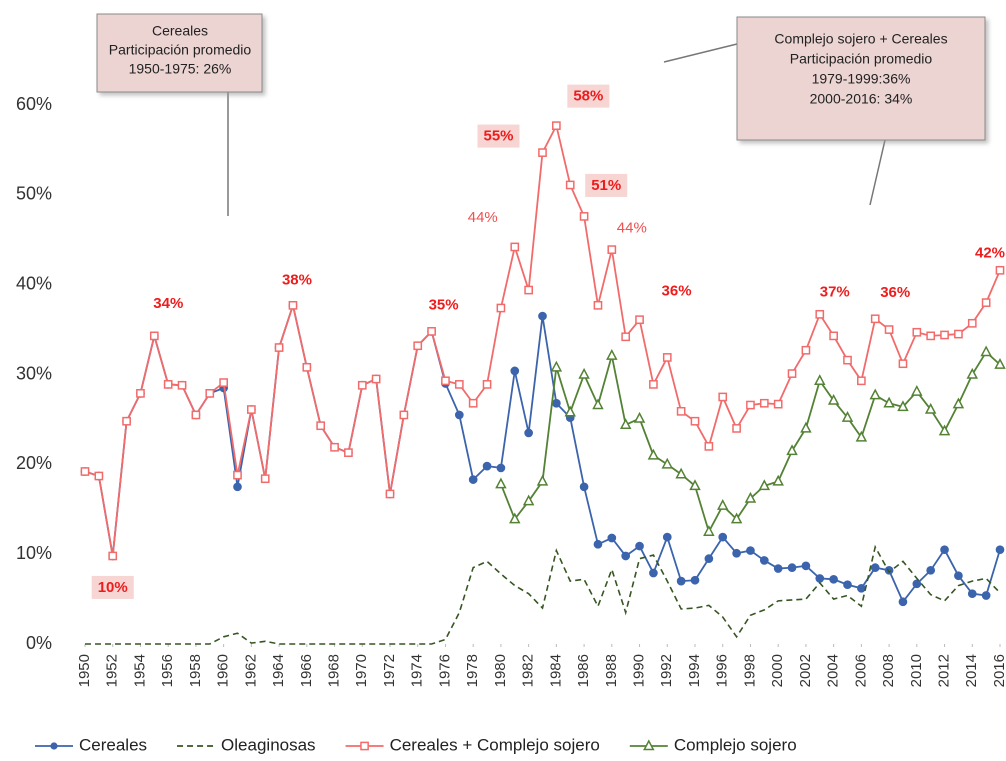  I want to click on data-label: 34%, so click(168, 303).